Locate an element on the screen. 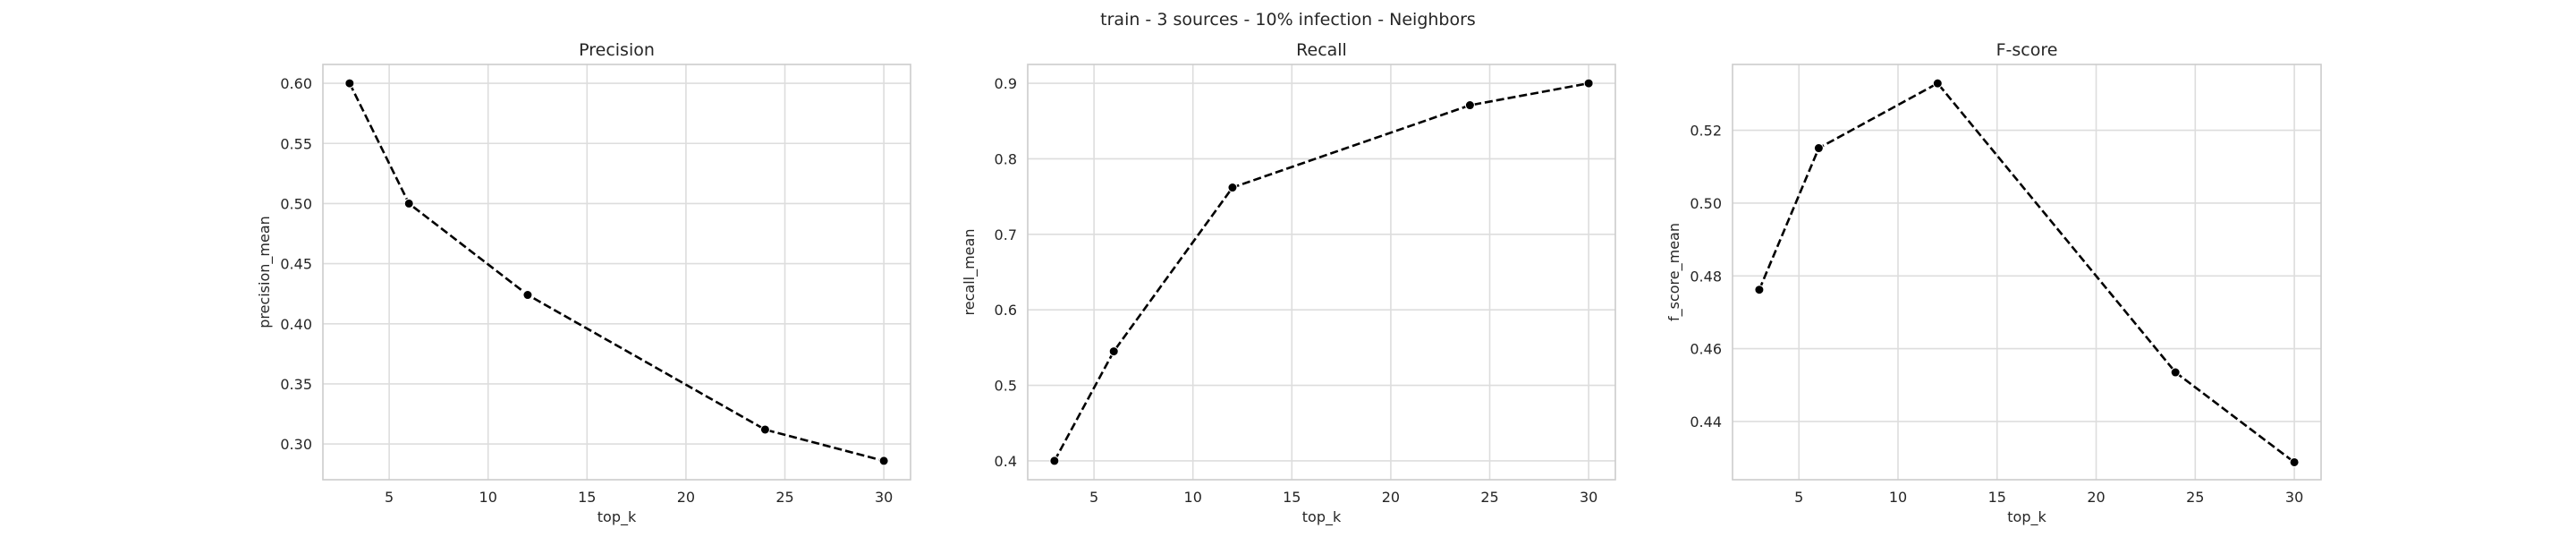 The height and width of the screenshot is (537, 2576). f-score-y-tick-label: 0.48 is located at coordinates (1706, 276).